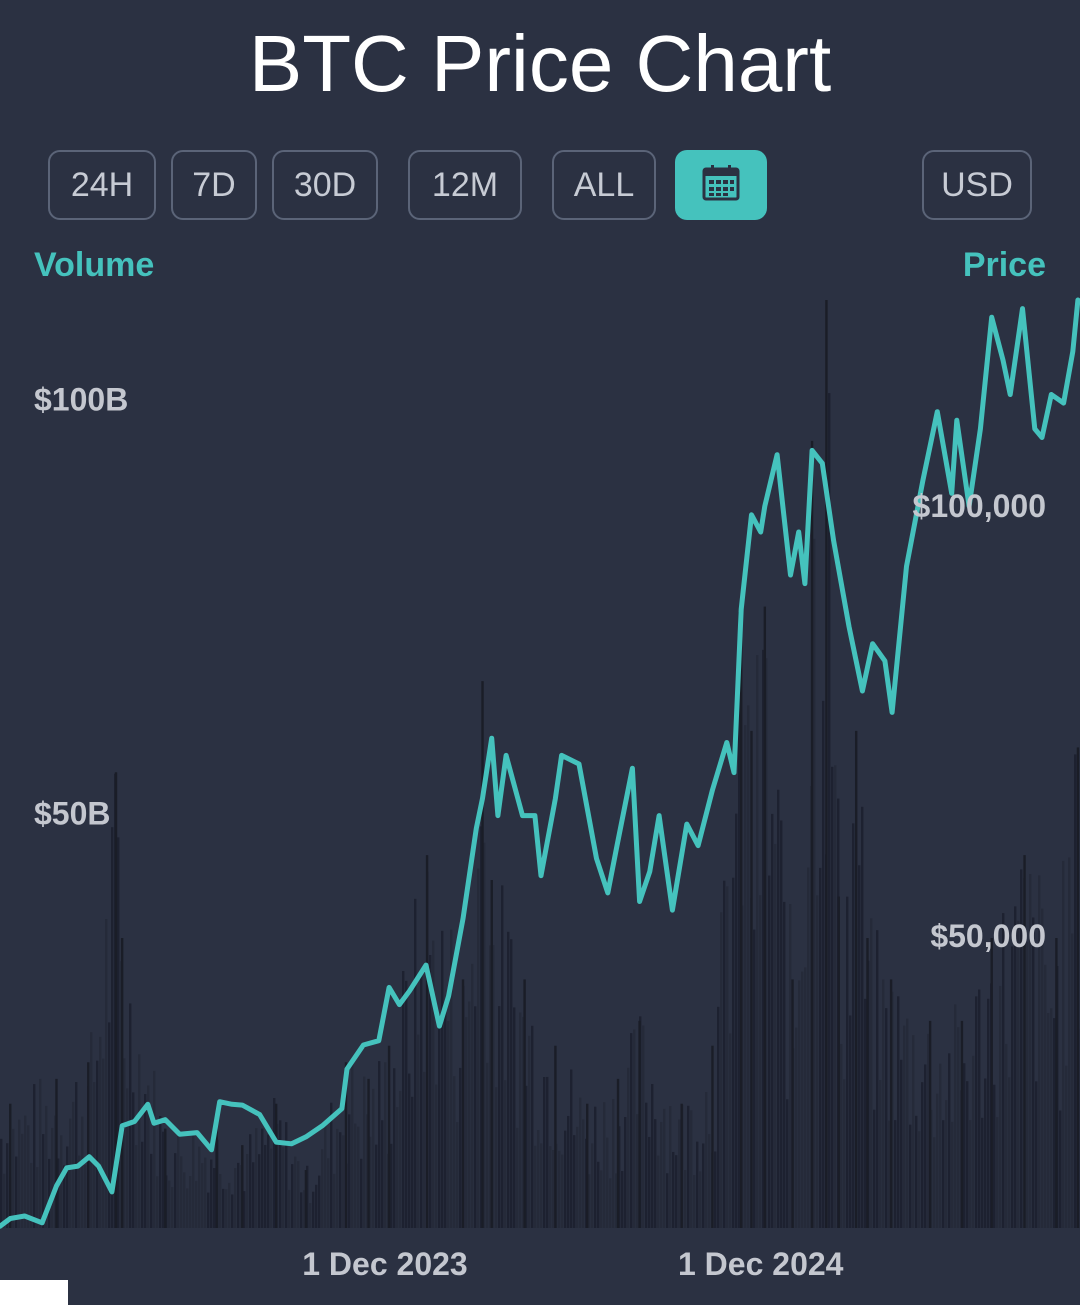 Image resolution: width=1080 pixels, height=1305 pixels. What do you see at coordinates (721, 185) in the screenshot?
I see `calendar-button` at bounding box center [721, 185].